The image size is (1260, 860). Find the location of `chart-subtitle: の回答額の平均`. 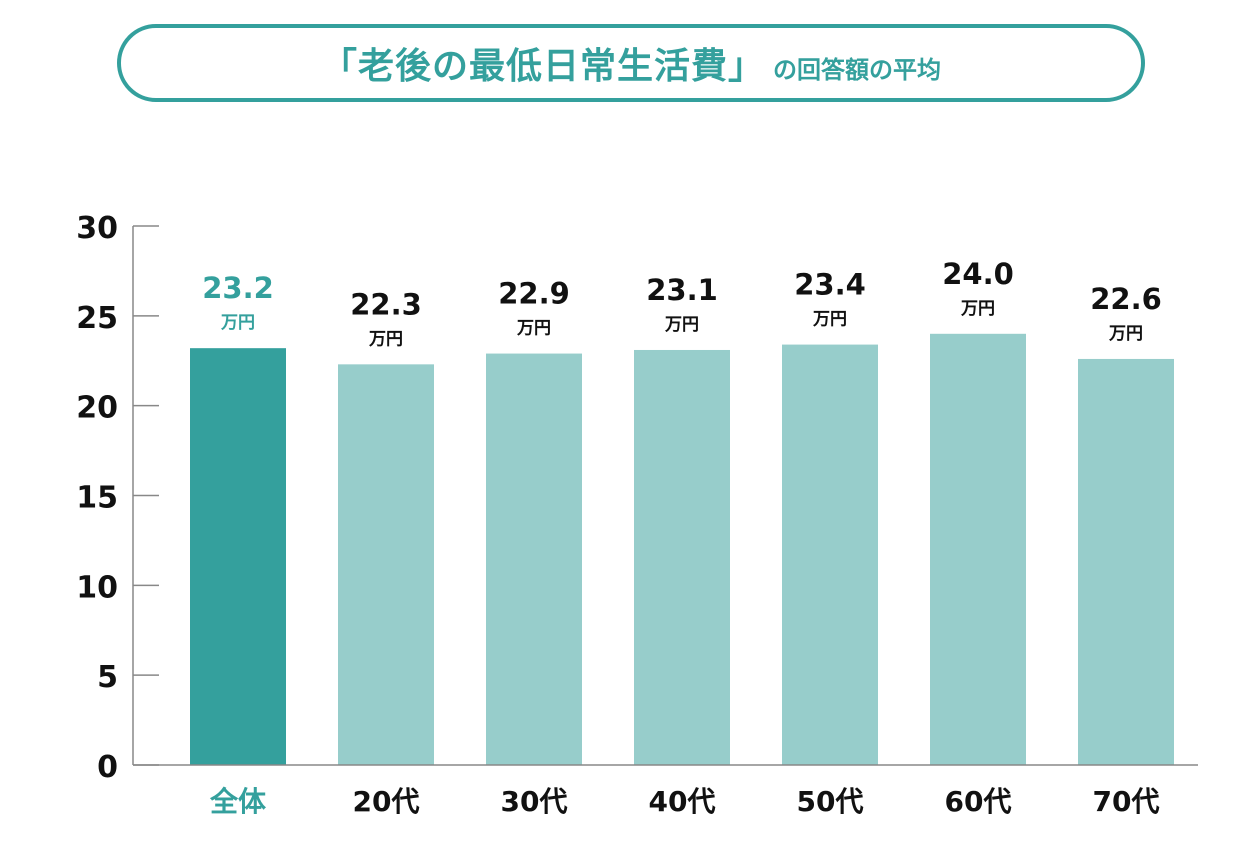

chart-subtitle: の回答額の平均 is located at coordinates (857, 69).